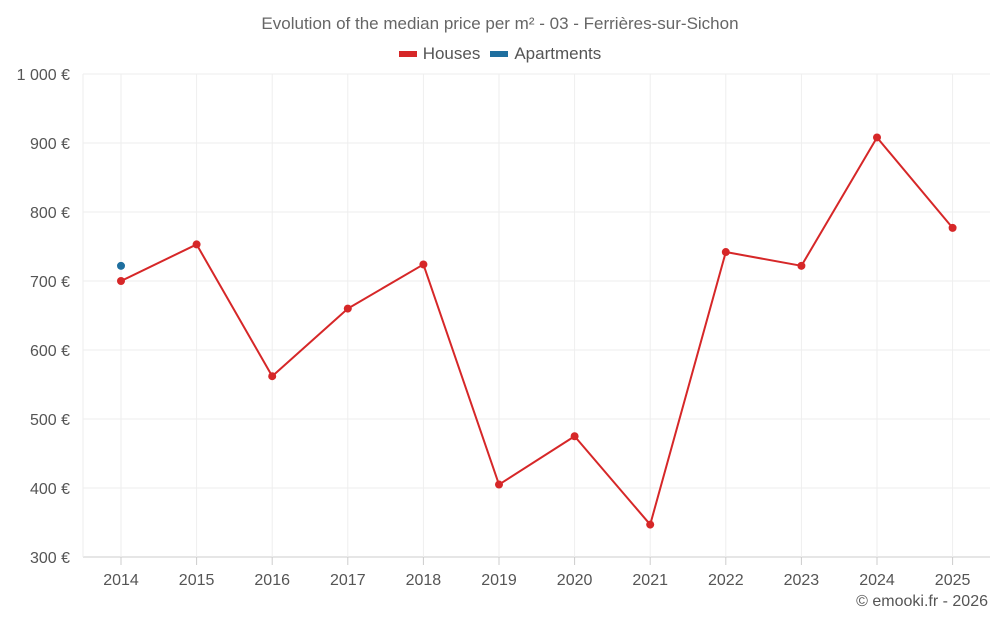 This screenshot has width=1000, height=625. I want to click on legend-item-apartments: Apartments, so click(545, 54).